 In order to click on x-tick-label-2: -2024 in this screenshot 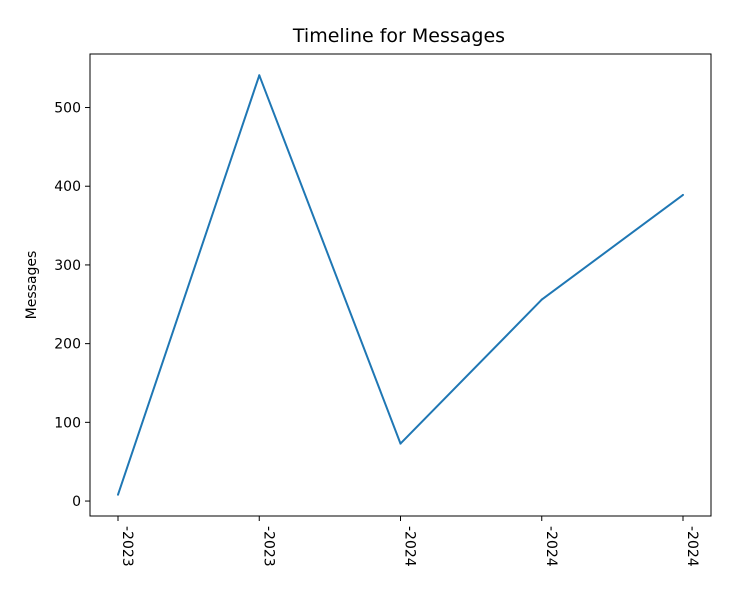, I will do `click(410, 546)`.